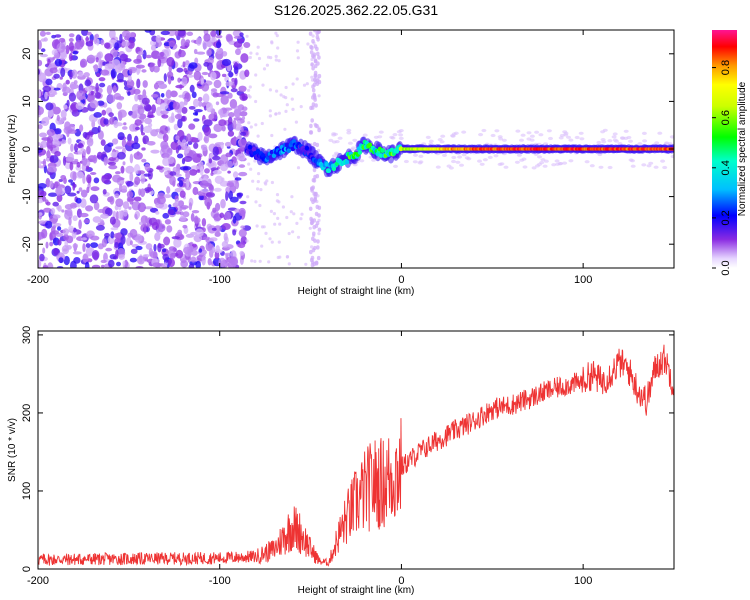  Describe the element at coordinates (27, 244) in the screenshot. I see `y-tick-label: -20` at that location.